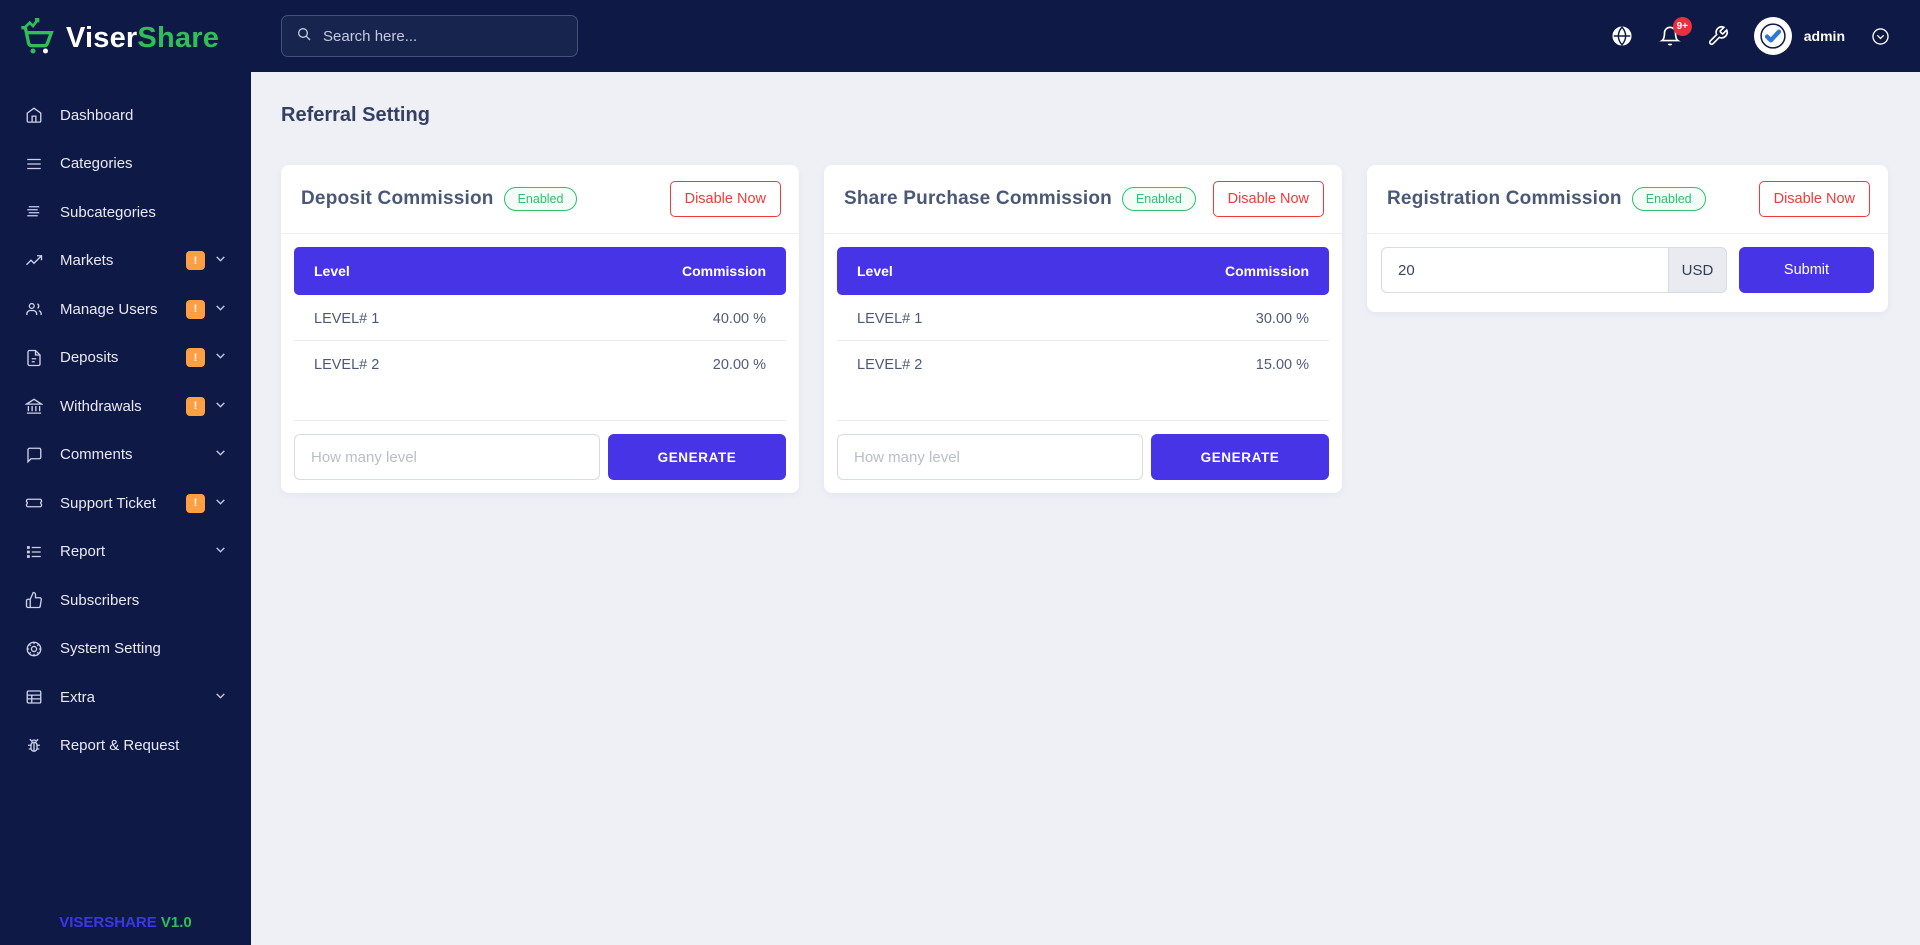 This screenshot has height=945, width=1920. I want to click on commission-cell: 15.00 %, so click(1282, 365).